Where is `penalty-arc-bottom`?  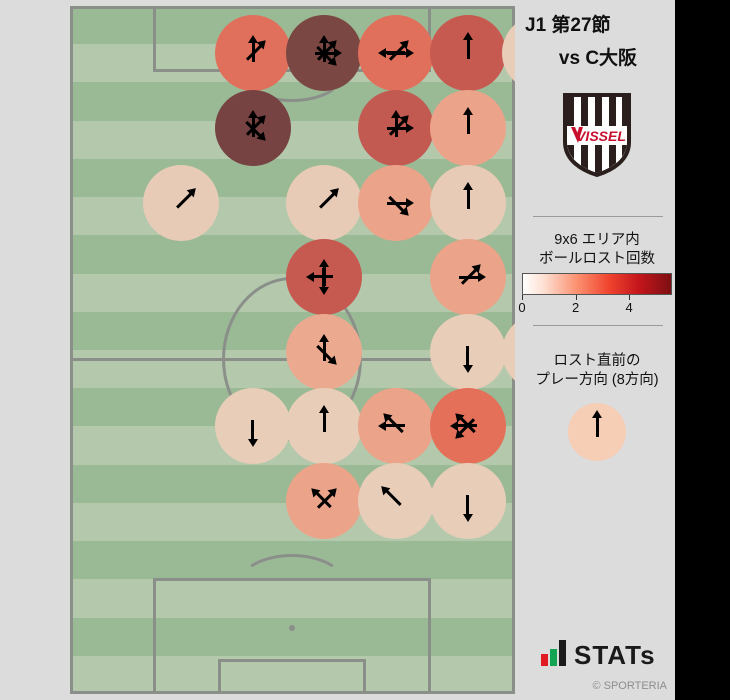 penalty-arc-bottom is located at coordinates (292, 583).